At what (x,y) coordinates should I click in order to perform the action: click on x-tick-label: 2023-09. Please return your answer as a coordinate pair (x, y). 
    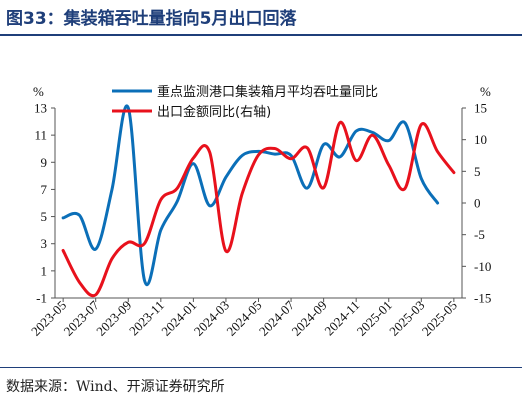
    Looking at the image, I should click on (113, 318).